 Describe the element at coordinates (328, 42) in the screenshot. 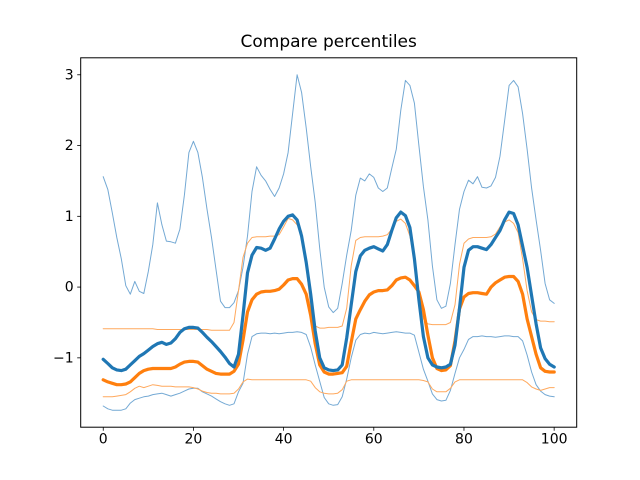

I see `chart-title: Compare percentiles` at that location.